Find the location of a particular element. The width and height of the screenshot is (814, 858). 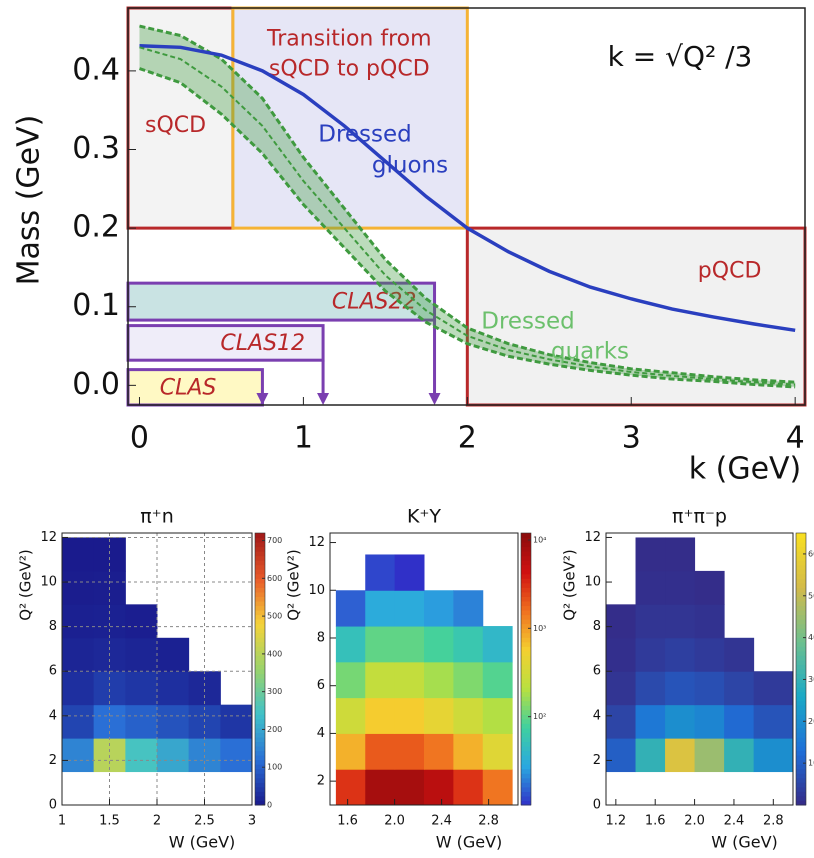

colorbar-frame is located at coordinates (260, 669).